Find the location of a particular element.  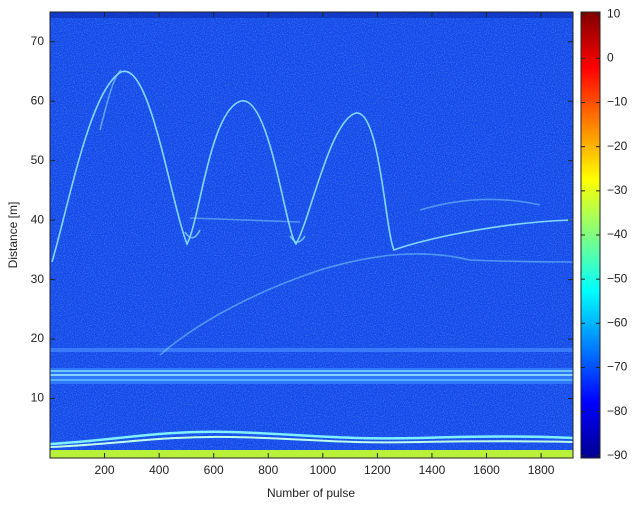

colorbar-tick-label: 0 is located at coordinates (610, 58).